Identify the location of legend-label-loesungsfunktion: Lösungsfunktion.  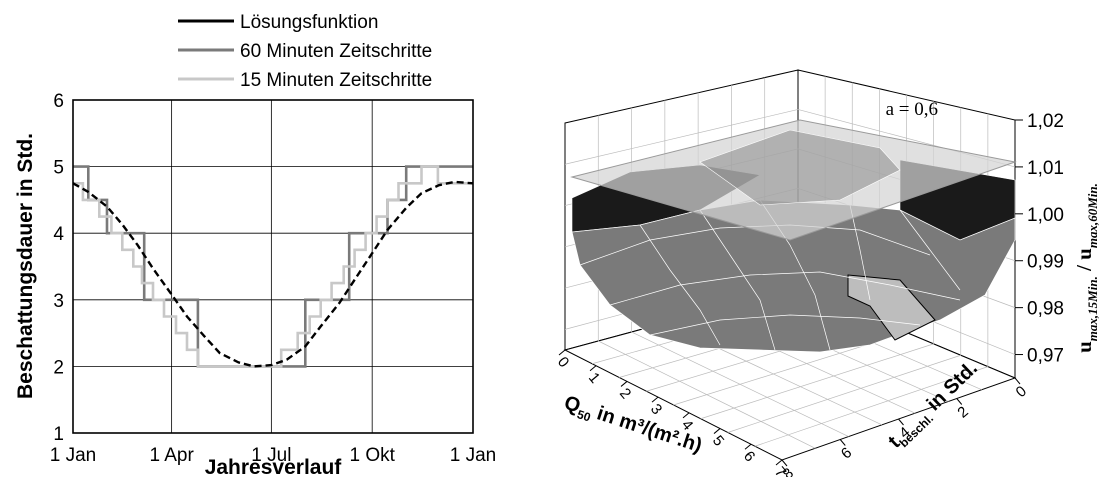
(309, 22).